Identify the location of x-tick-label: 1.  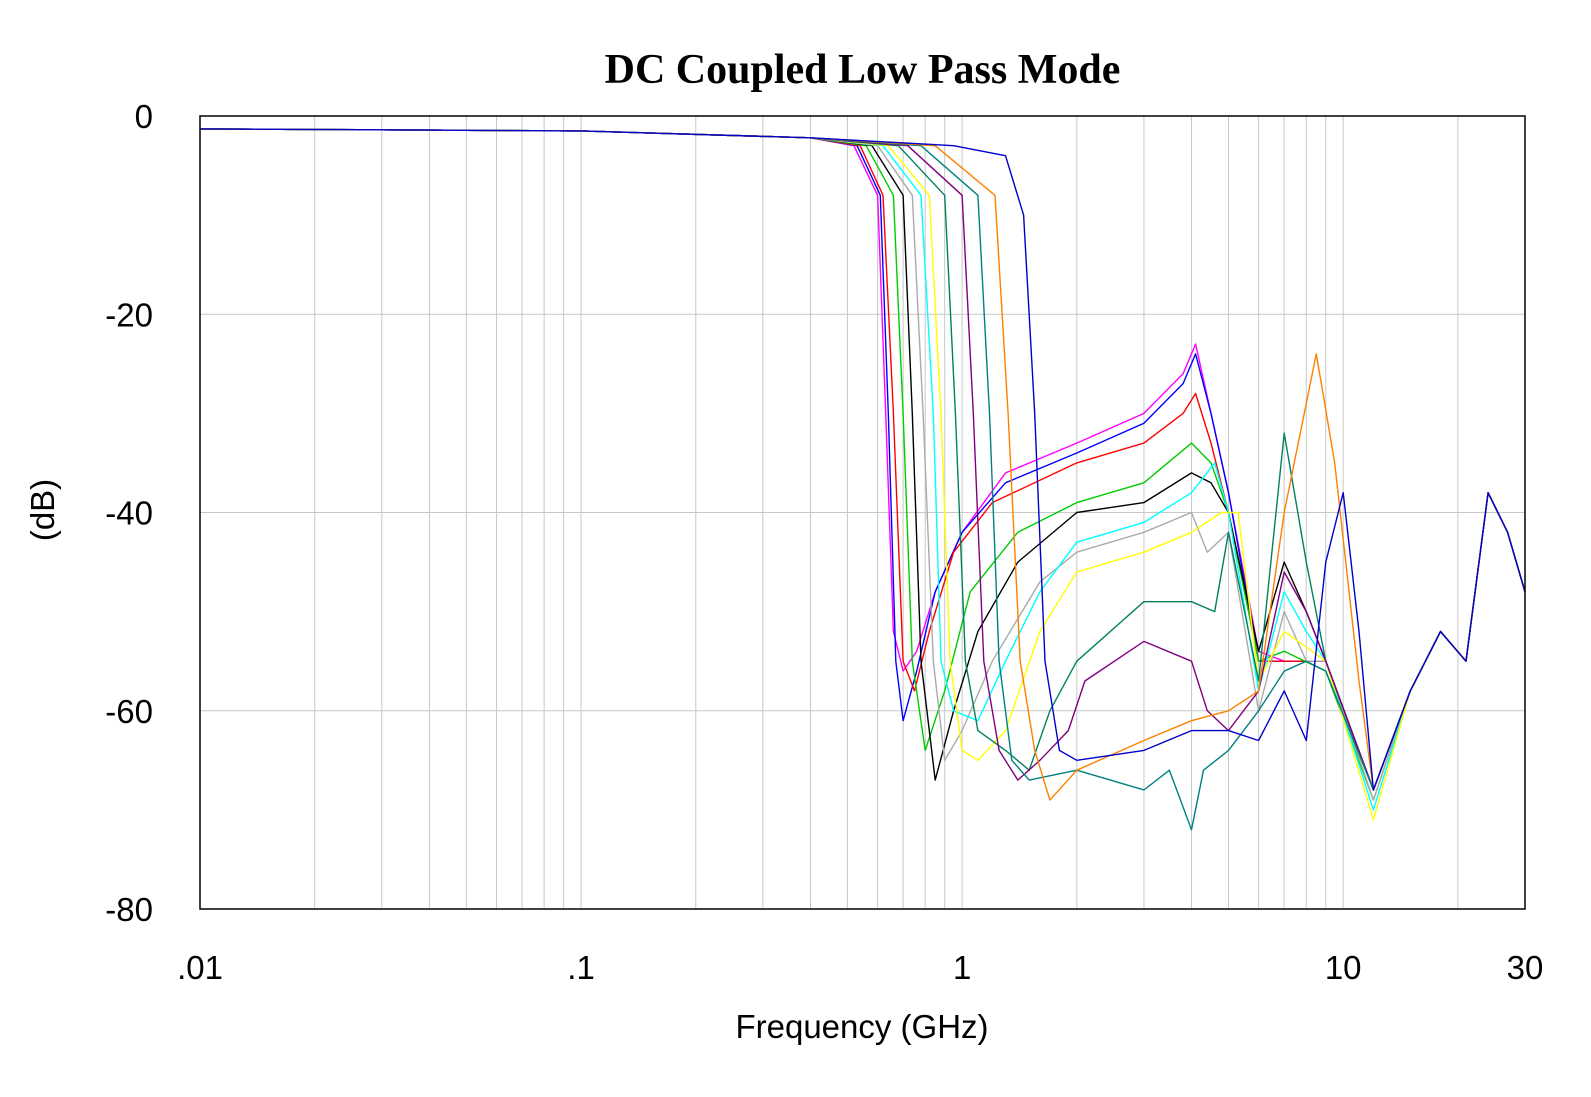
(962, 967).